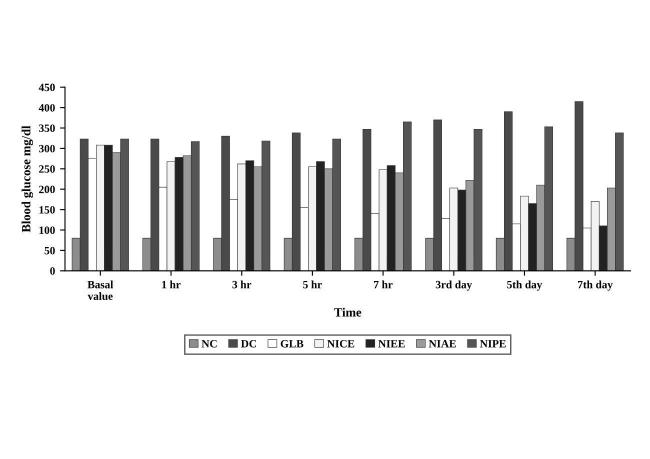 The height and width of the screenshot is (459, 650). What do you see at coordinates (47, 210) in the screenshot?
I see `y-tick-label: 150` at bounding box center [47, 210].